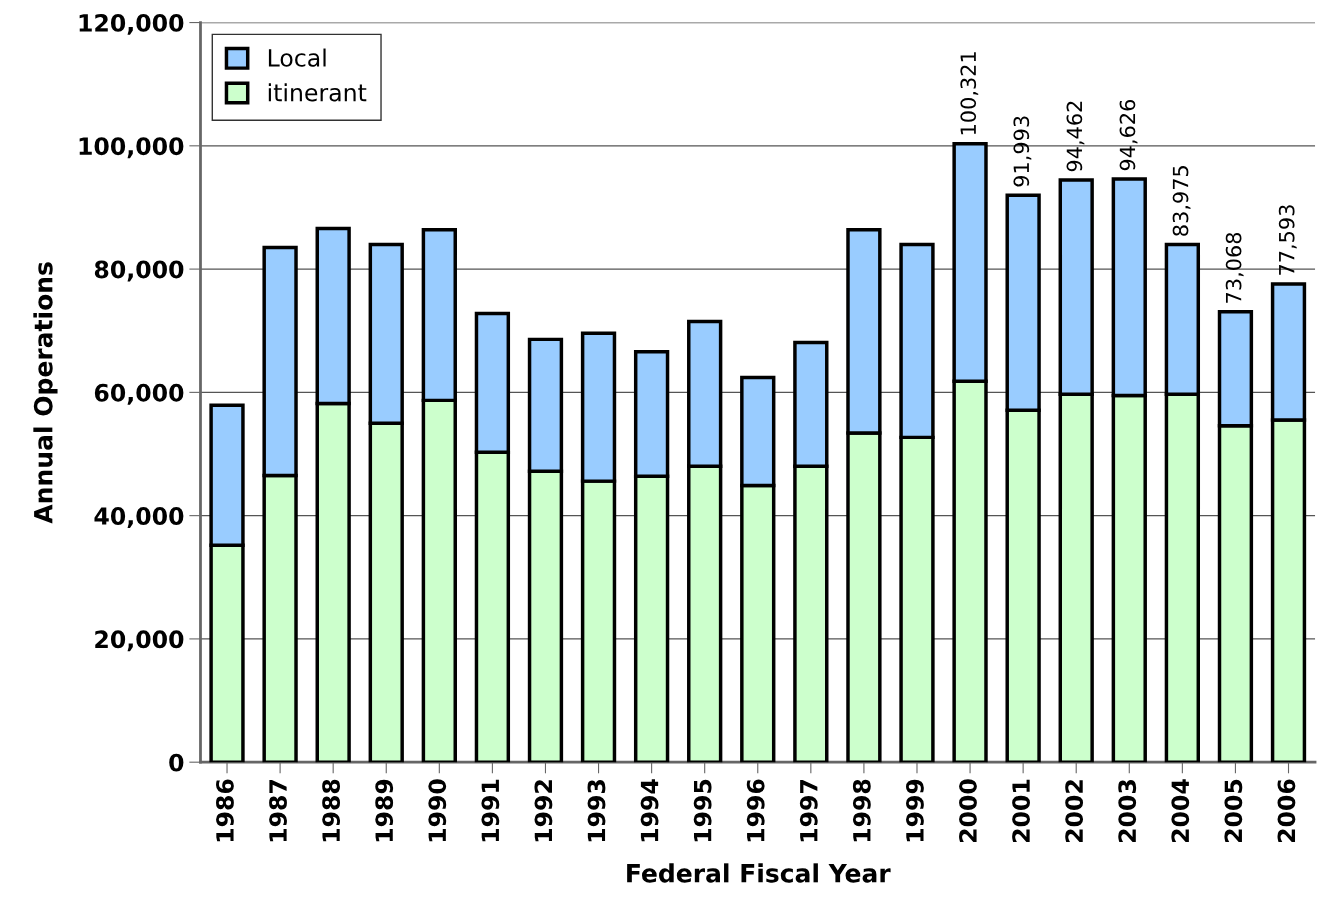 The height and width of the screenshot is (902, 1319). I want to click on x-tick-label: 2000, so click(968, 811).